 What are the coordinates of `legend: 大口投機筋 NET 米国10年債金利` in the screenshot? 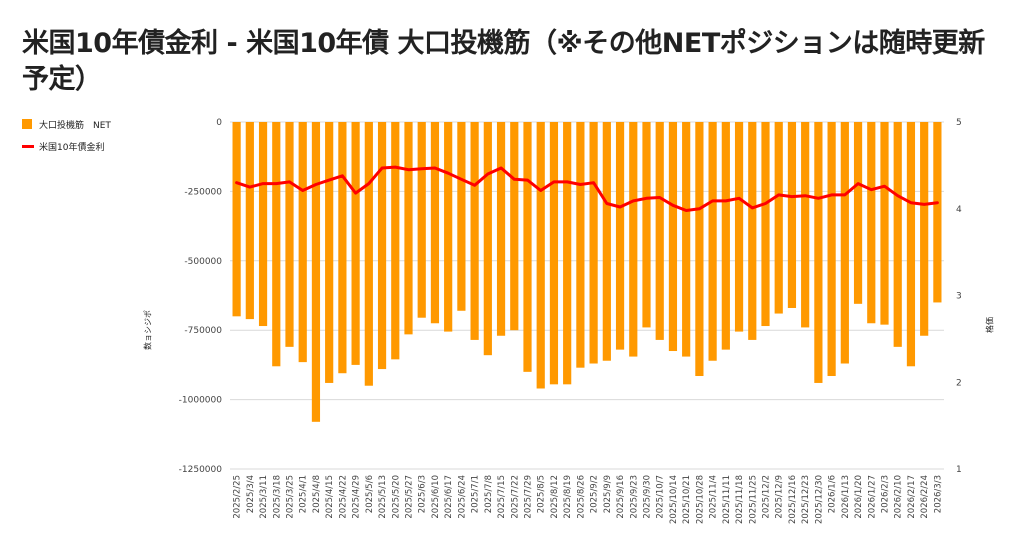 It's located at (66, 138).